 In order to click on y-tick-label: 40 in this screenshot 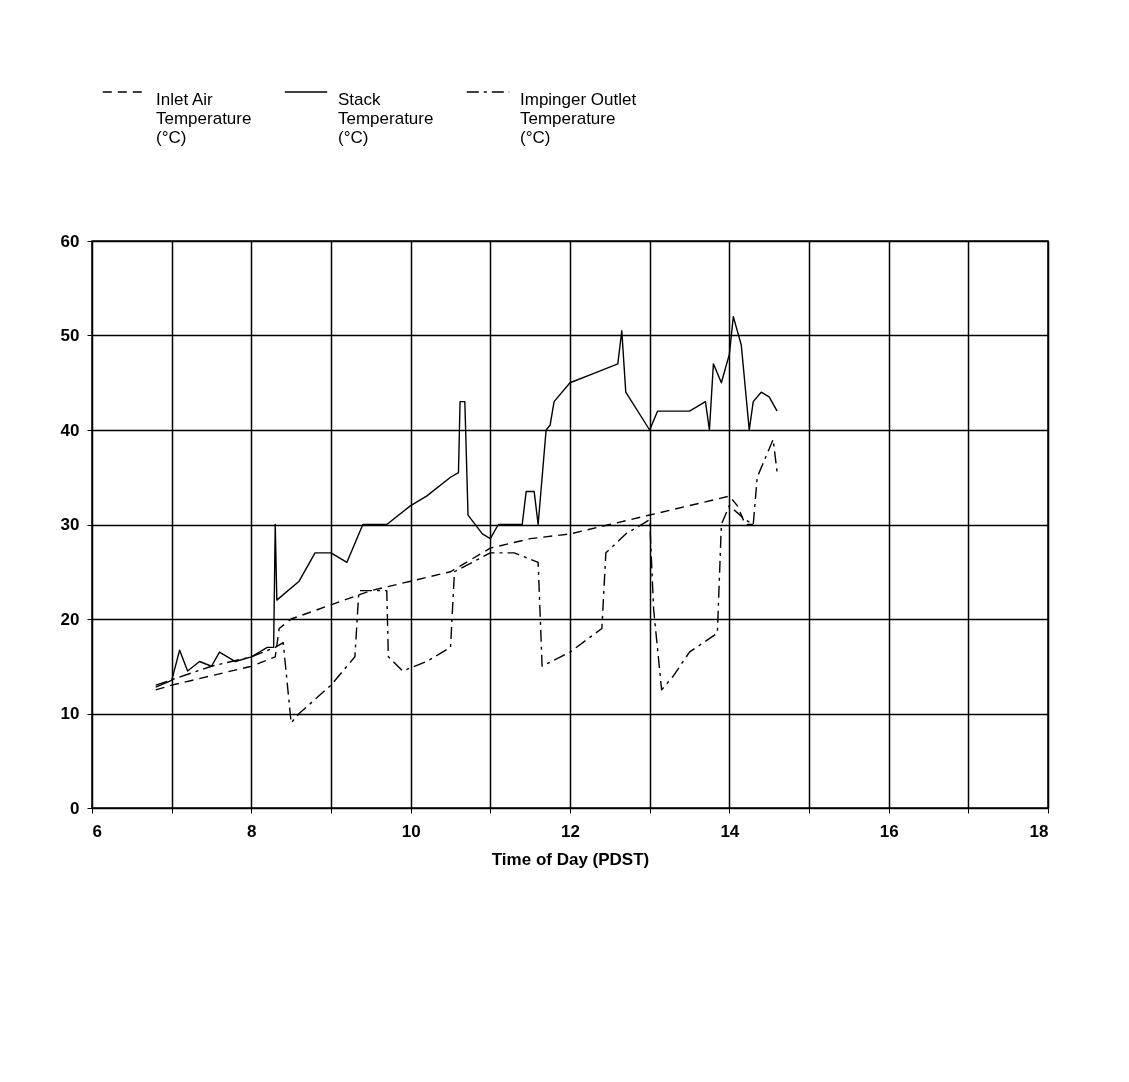, I will do `click(70, 430)`.